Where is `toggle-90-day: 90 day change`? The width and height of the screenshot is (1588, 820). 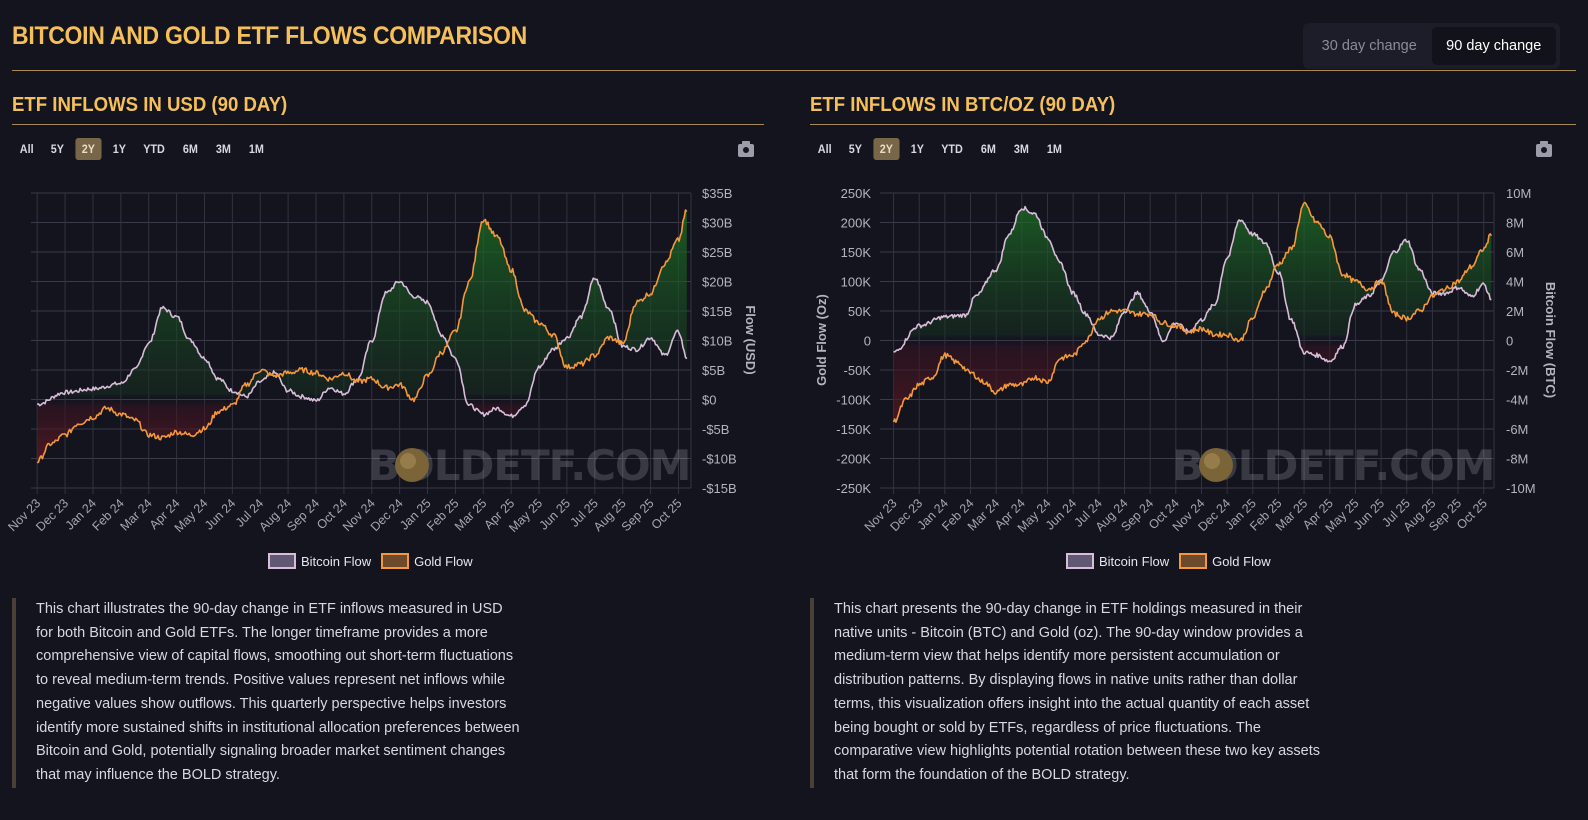
toggle-90-day: 90 day change is located at coordinates (1493, 46).